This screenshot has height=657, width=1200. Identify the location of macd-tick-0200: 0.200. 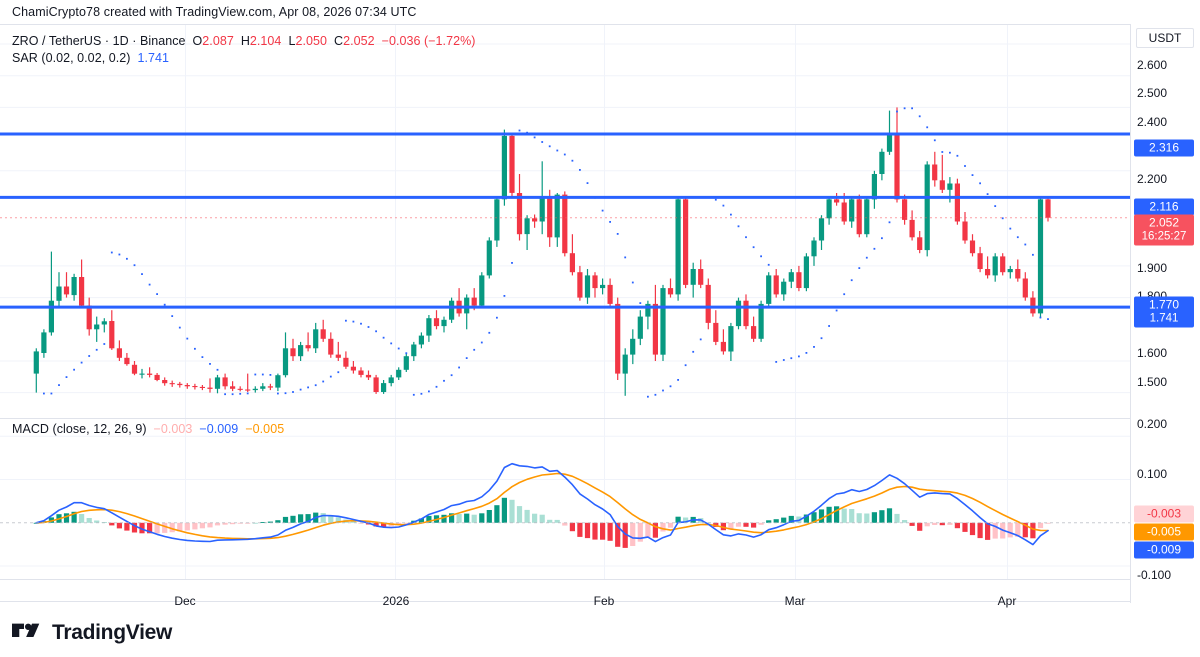
(1152, 424).